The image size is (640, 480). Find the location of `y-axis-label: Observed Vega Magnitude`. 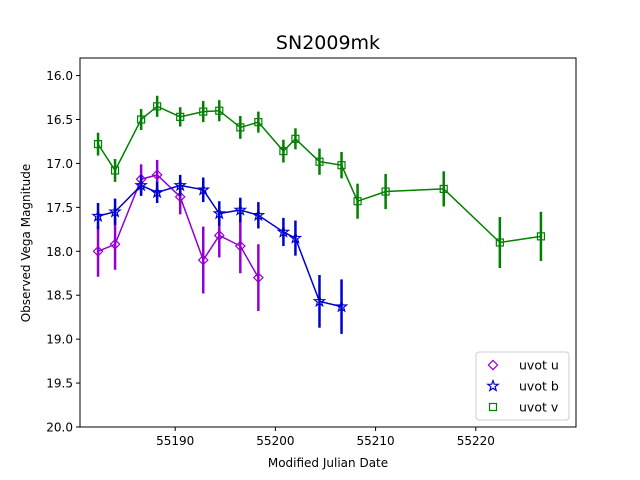

y-axis-label: Observed Vega Magnitude is located at coordinates (26, 243).